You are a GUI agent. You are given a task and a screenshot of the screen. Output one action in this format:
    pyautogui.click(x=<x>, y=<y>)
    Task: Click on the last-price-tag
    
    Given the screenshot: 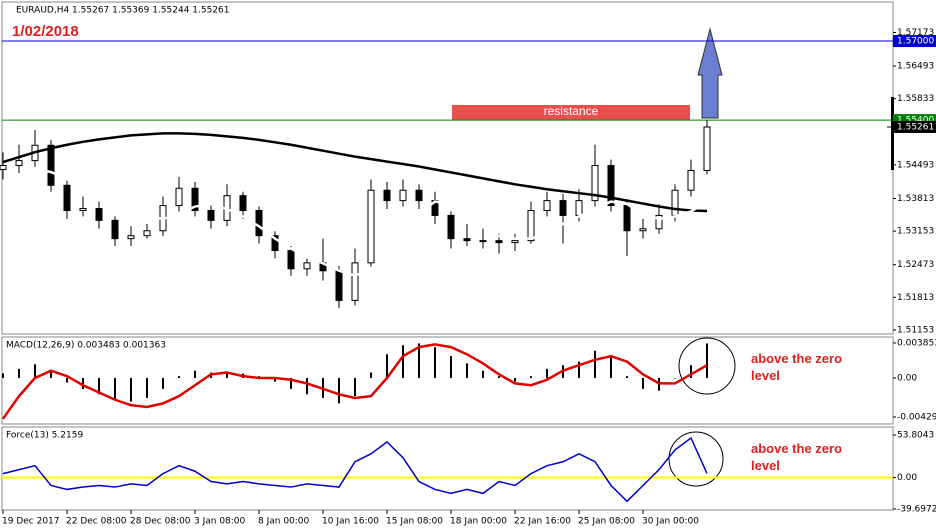 What is the action you would take?
    pyautogui.click(x=914, y=126)
    